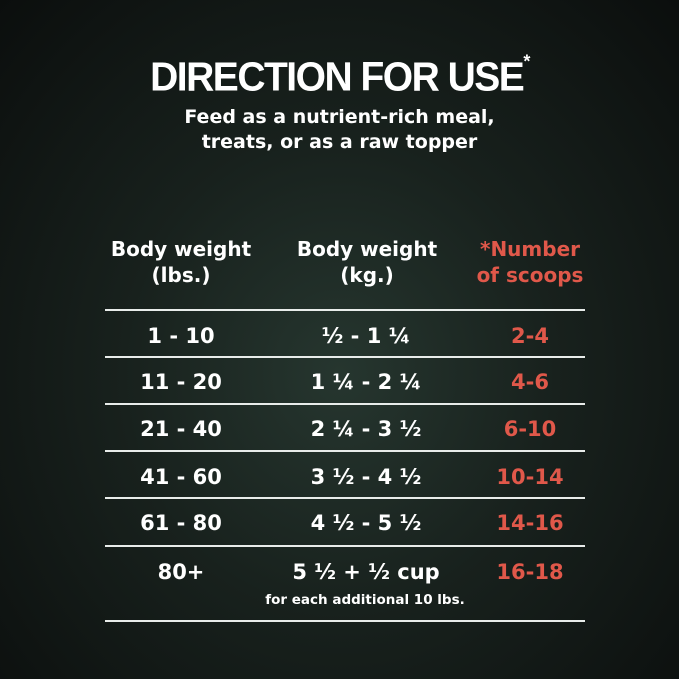  Describe the element at coordinates (181, 523) in the screenshot. I see `cell-lbs: 61 - 80` at that location.